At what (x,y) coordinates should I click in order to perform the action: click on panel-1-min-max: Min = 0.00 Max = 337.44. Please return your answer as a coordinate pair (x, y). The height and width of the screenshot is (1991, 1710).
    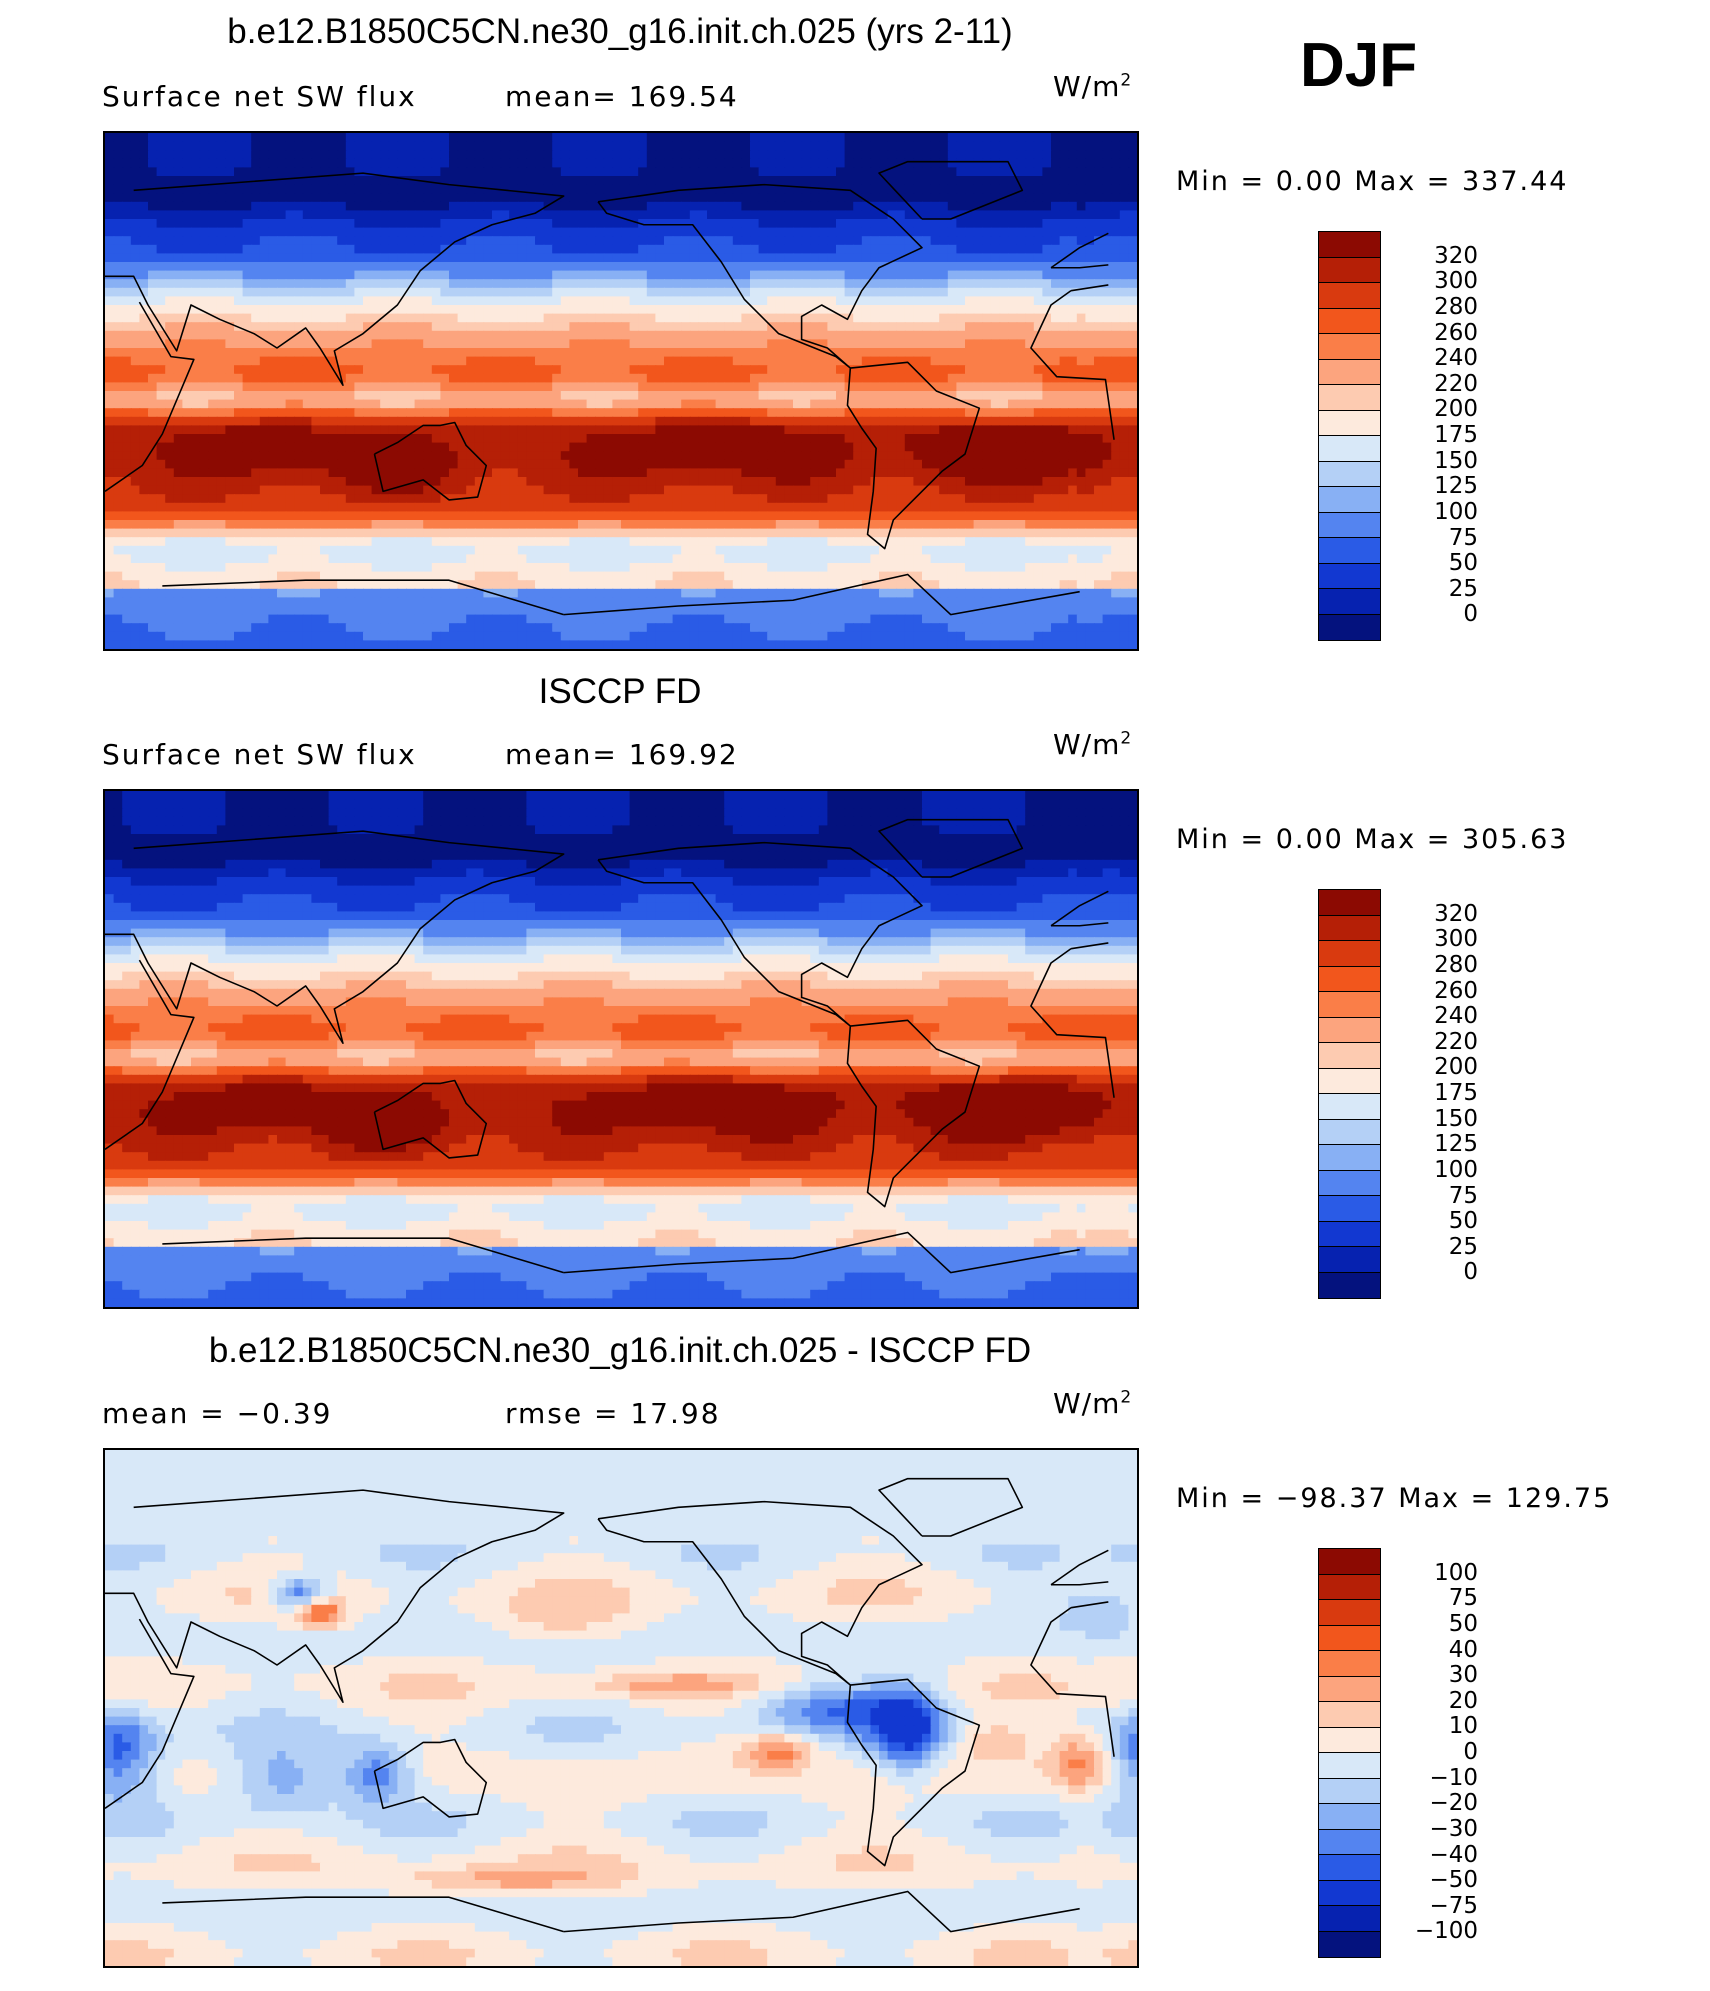
    Looking at the image, I should click on (1372, 181).